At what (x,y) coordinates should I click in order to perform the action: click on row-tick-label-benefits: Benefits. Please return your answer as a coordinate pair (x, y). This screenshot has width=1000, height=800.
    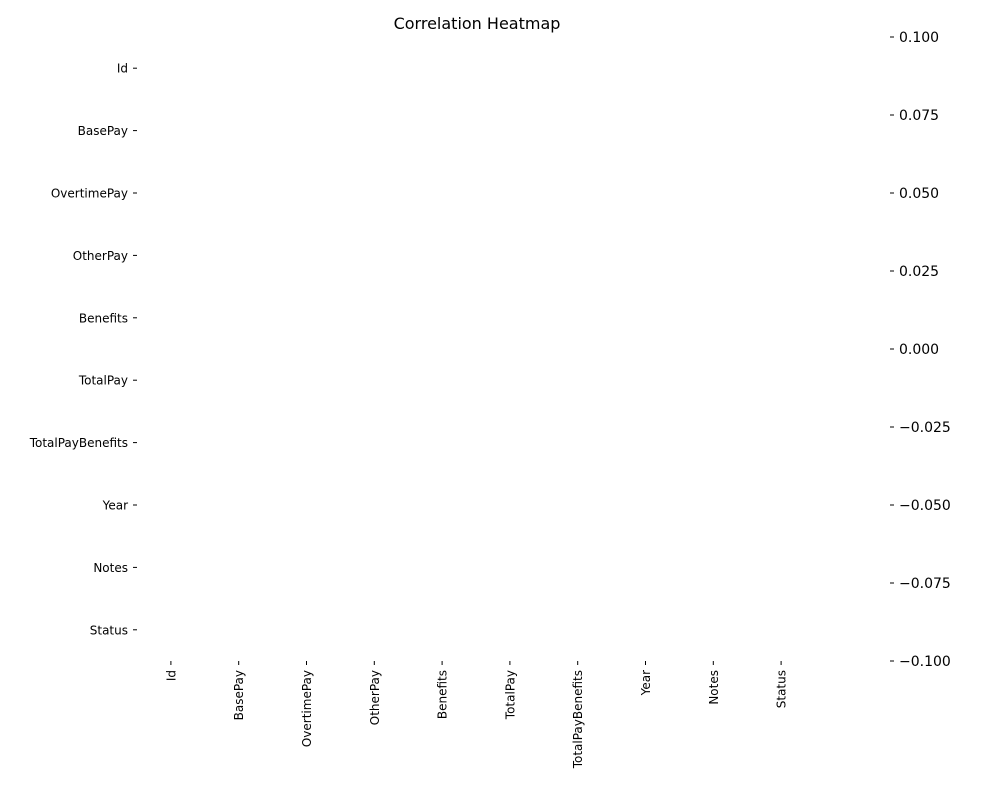
    Looking at the image, I should click on (103, 318).